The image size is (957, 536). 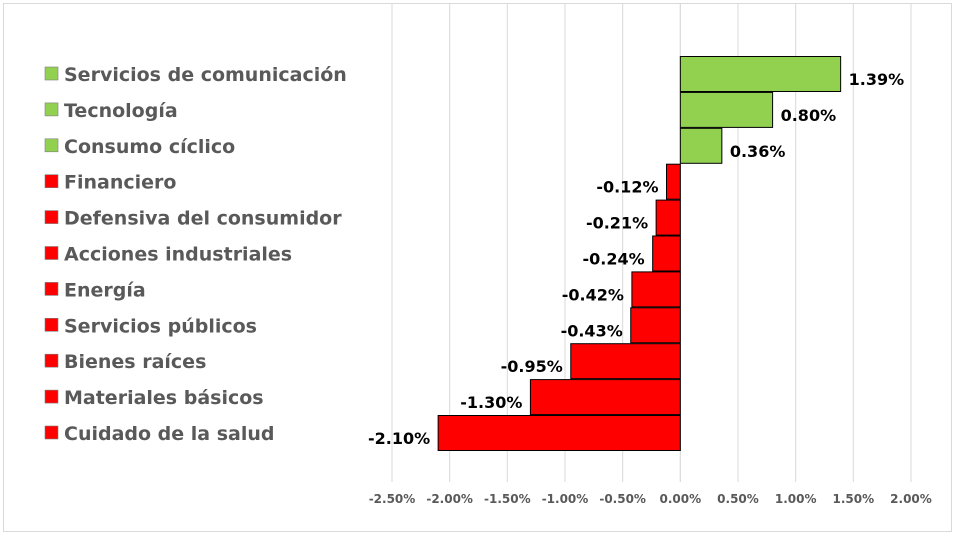 What do you see at coordinates (877, 79) in the screenshot?
I see `data-label: 1.39%` at bounding box center [877, 79].